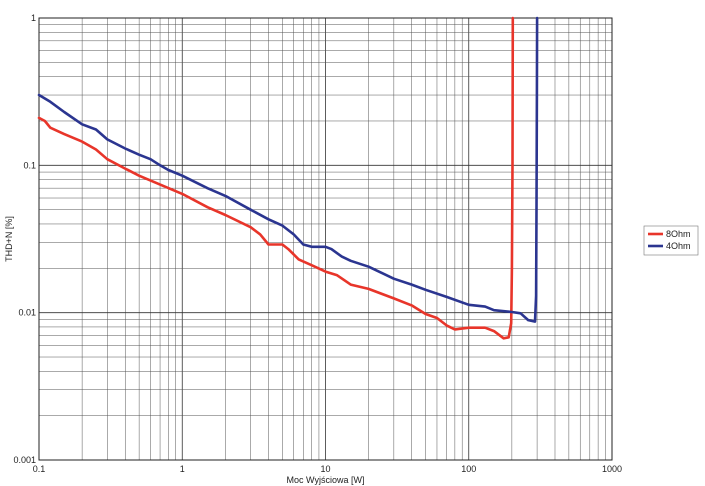  I want to click on y-tick-label: 0.1, so click(29, 165).